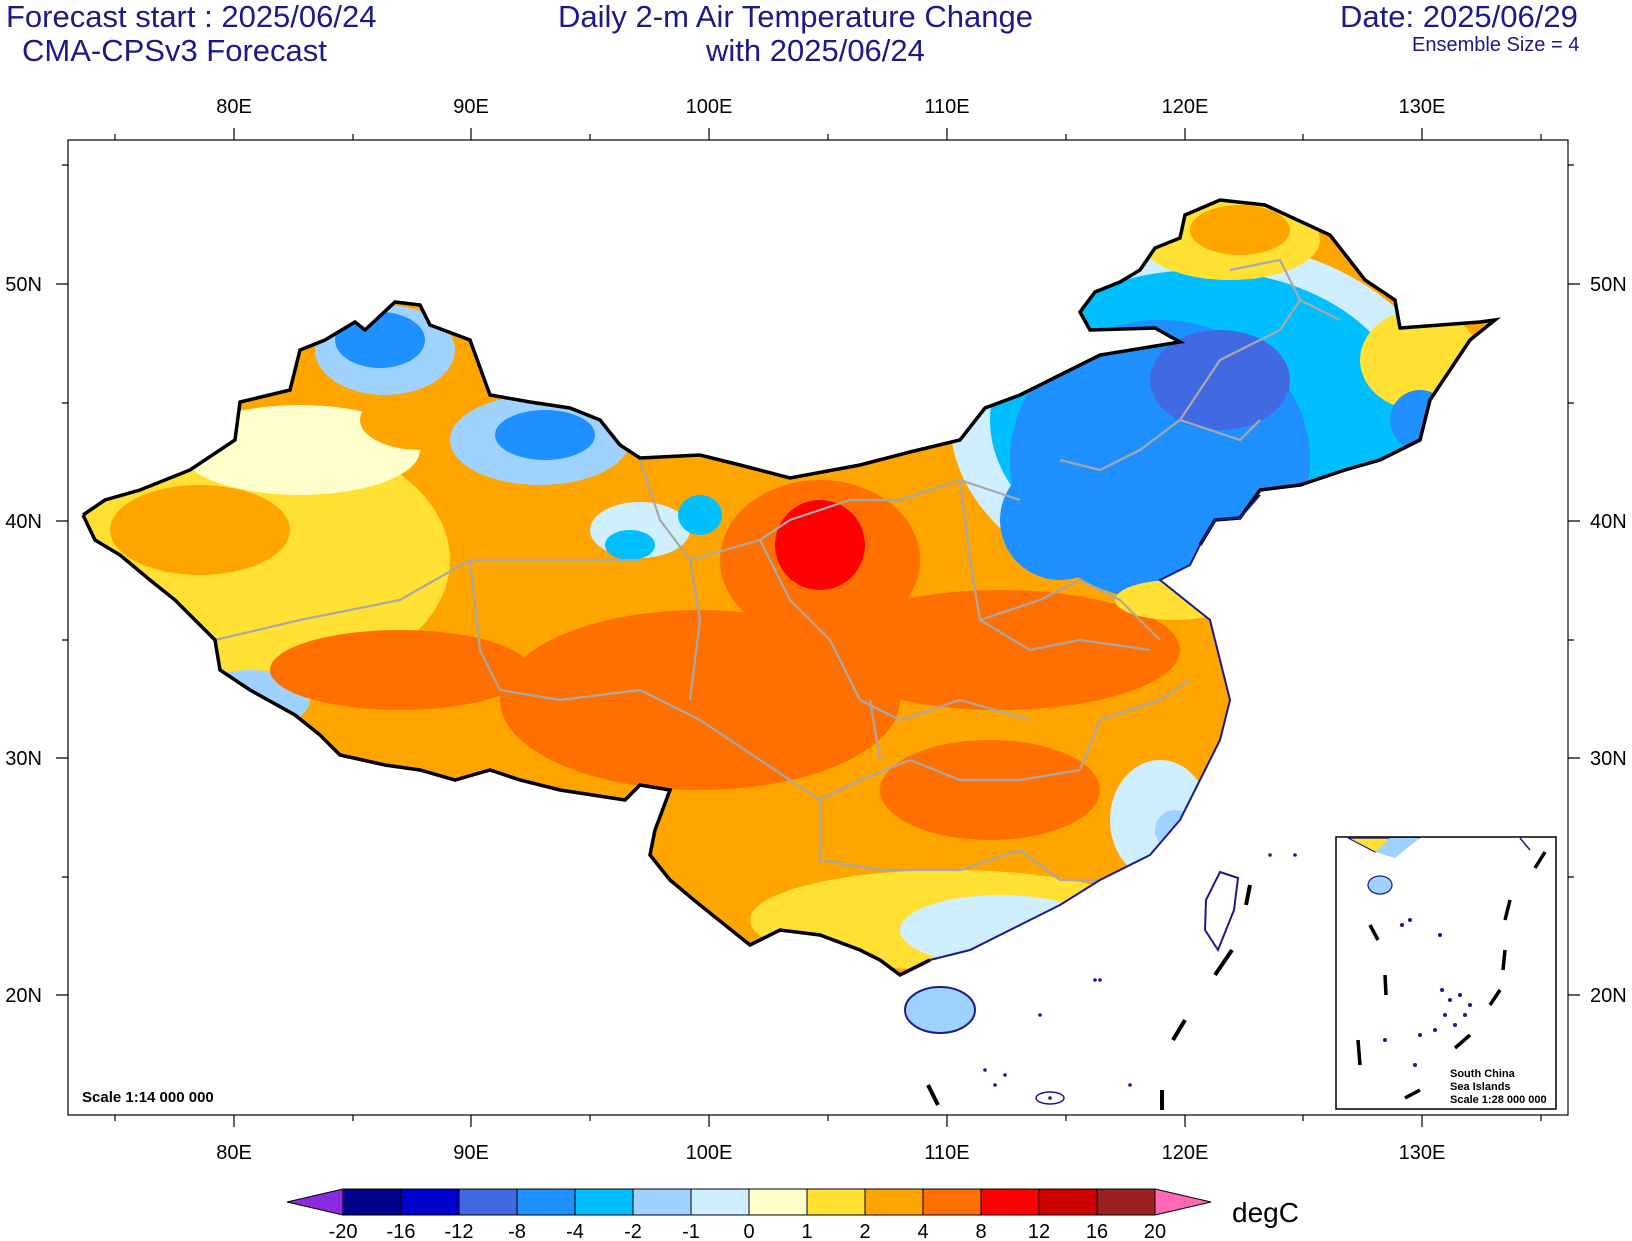  What do you see at coordinates (940, 1010) in the screenshot?
I see `hainan-island` at bounding box center [940, 1010].